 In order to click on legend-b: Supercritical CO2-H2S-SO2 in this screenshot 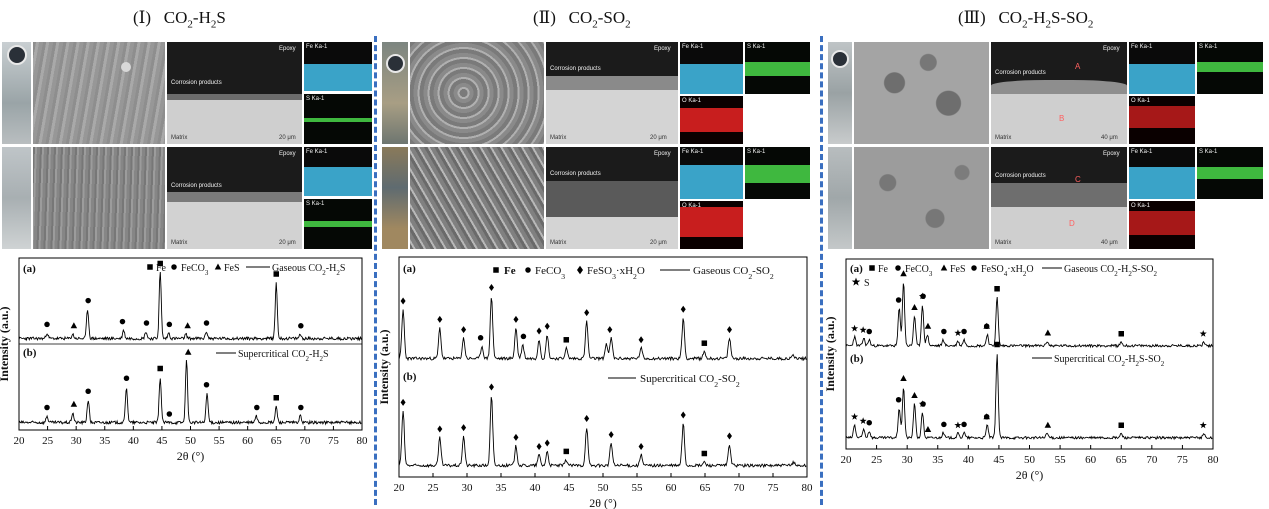, I will do `click(1098, 361)`.